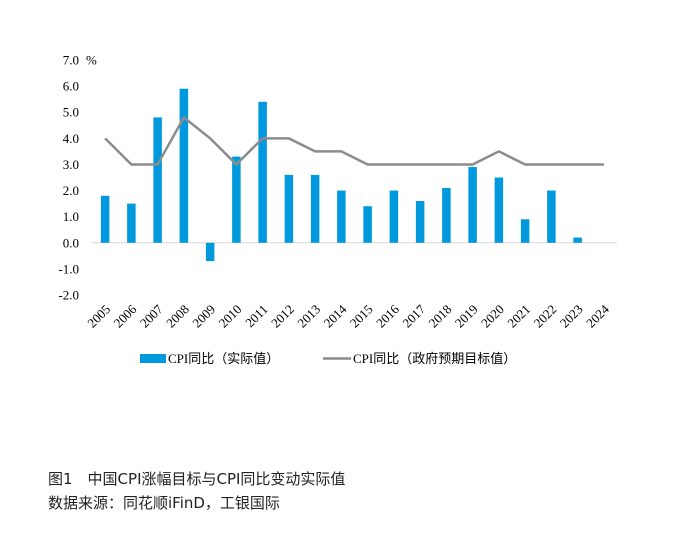 The height and width of the screenshot is (540, 679). I want to click on y-tick-label: -2.0, so click(68, 295).